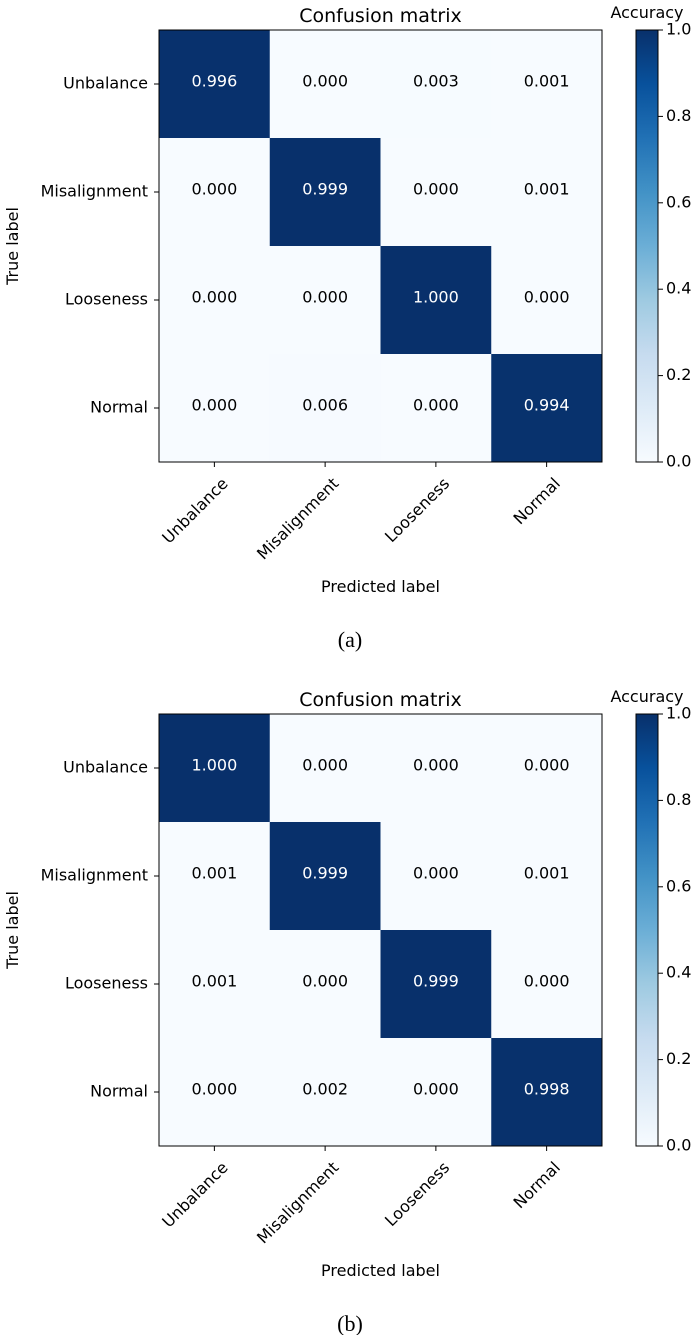  I want to click on colorbar-label: Accuracy, so click(646, 12).